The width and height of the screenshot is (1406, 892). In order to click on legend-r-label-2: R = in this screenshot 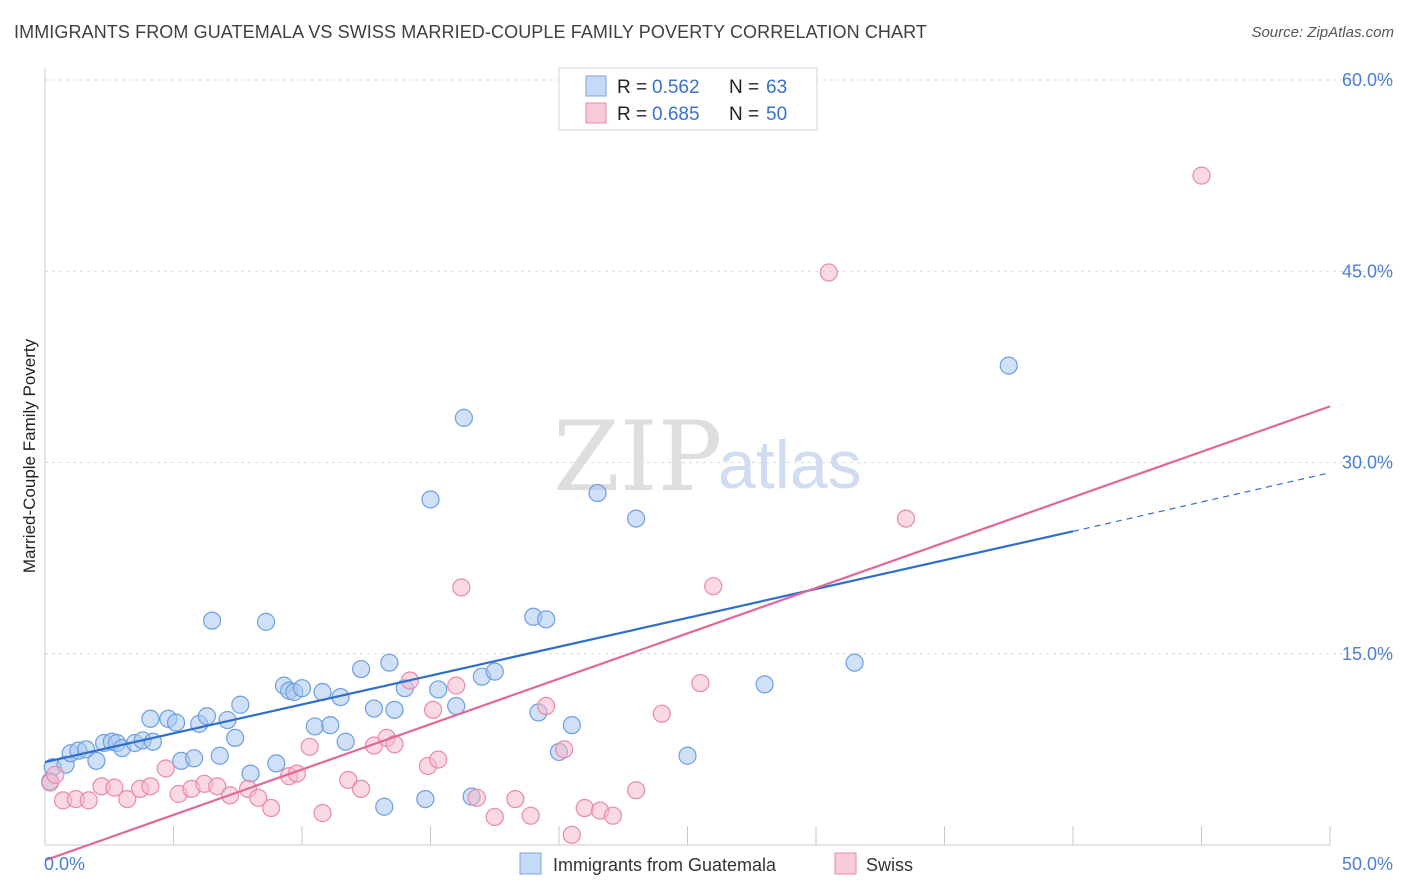, I will do `click(632, 114)`.